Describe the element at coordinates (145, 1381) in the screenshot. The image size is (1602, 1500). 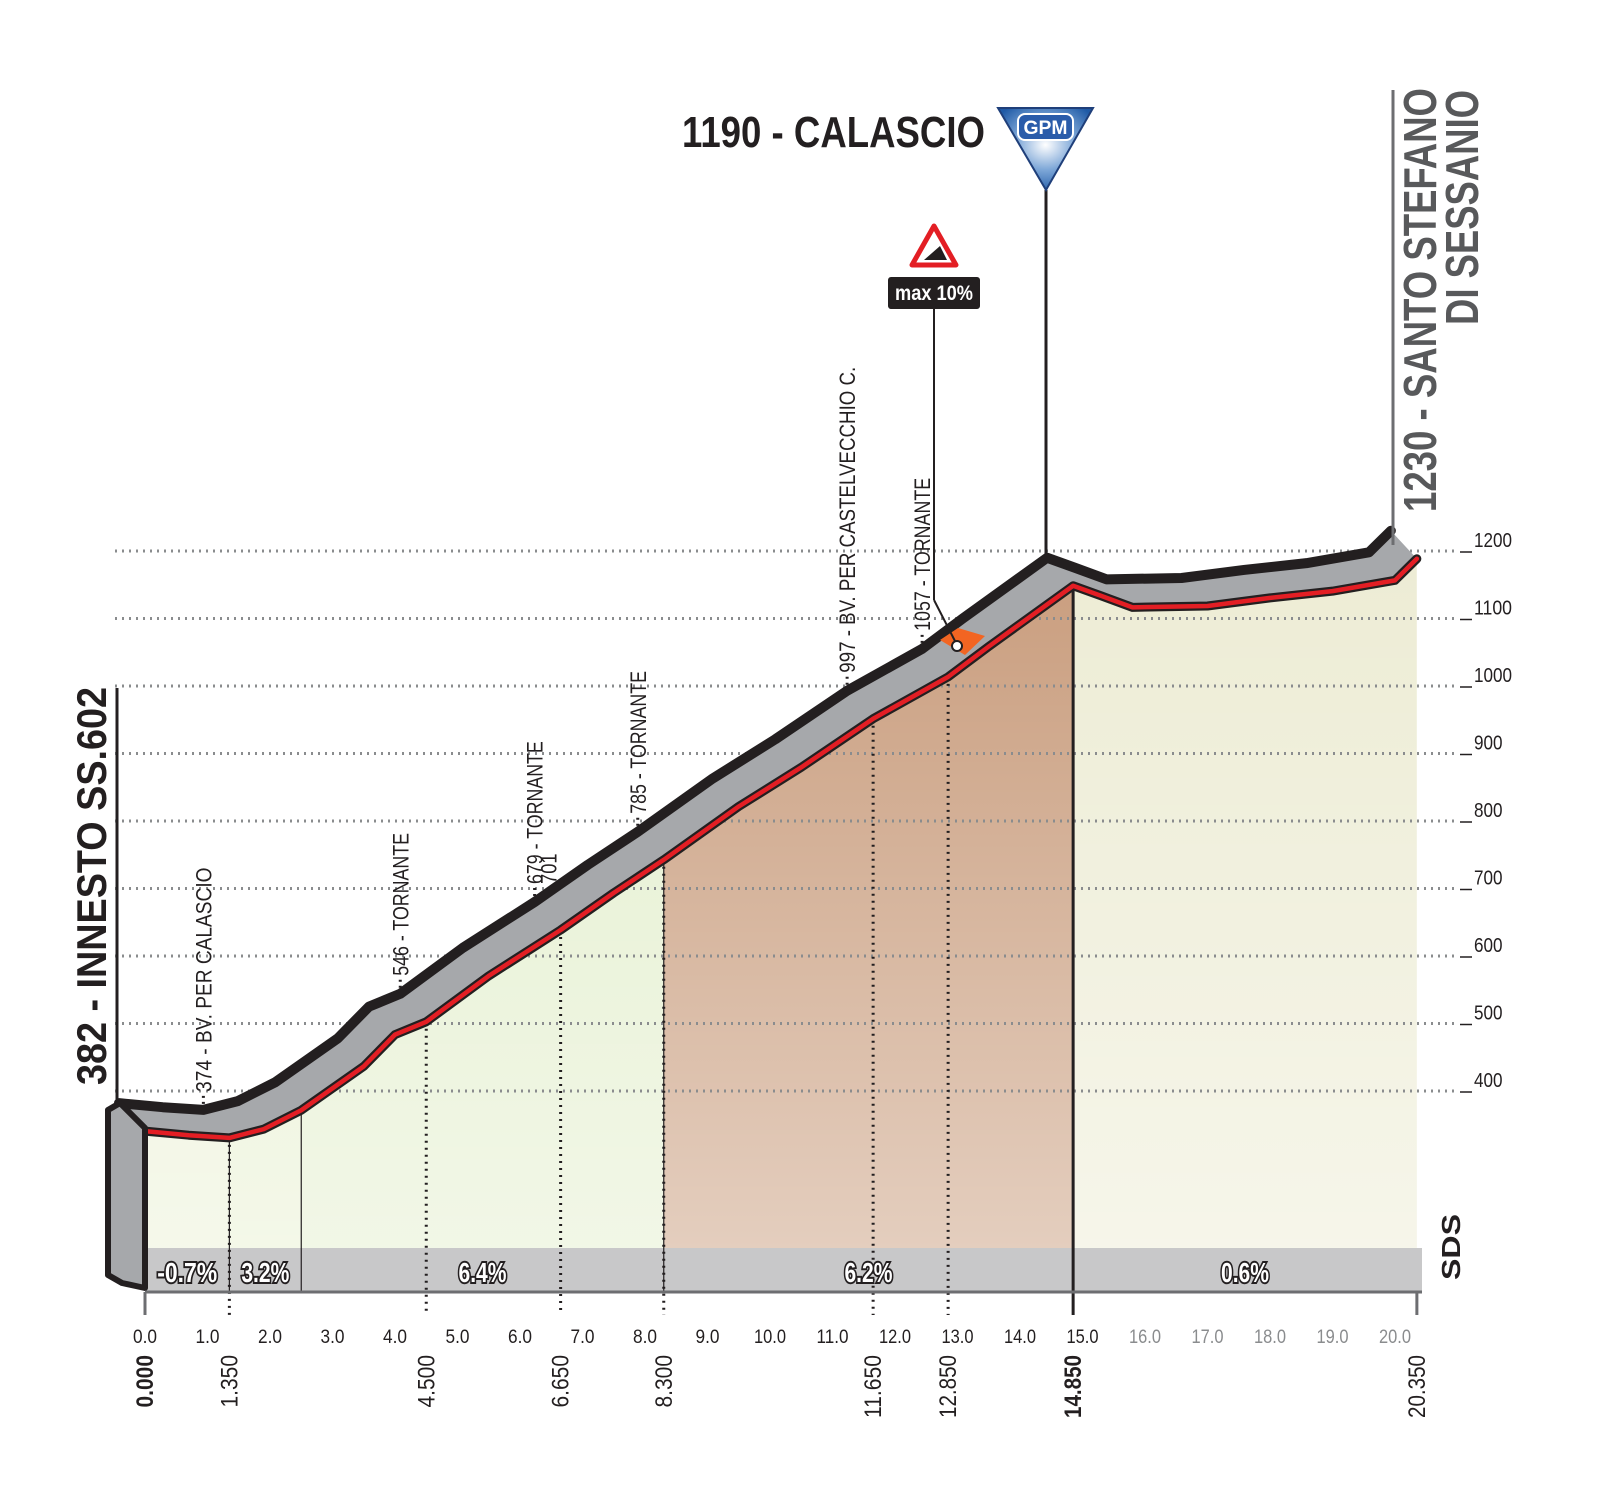
I see `waypoint-label: 0.000` at that location.